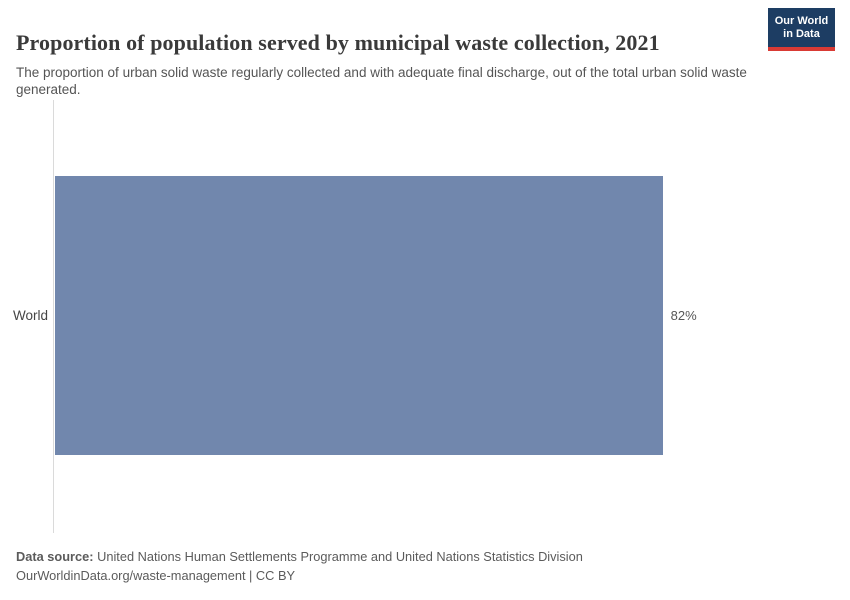 The width and height of the screenshot is (850, 600). Describe the element at coordinates (683, 315) in the screenshot. I see `value-label-world: 82%` at that location.